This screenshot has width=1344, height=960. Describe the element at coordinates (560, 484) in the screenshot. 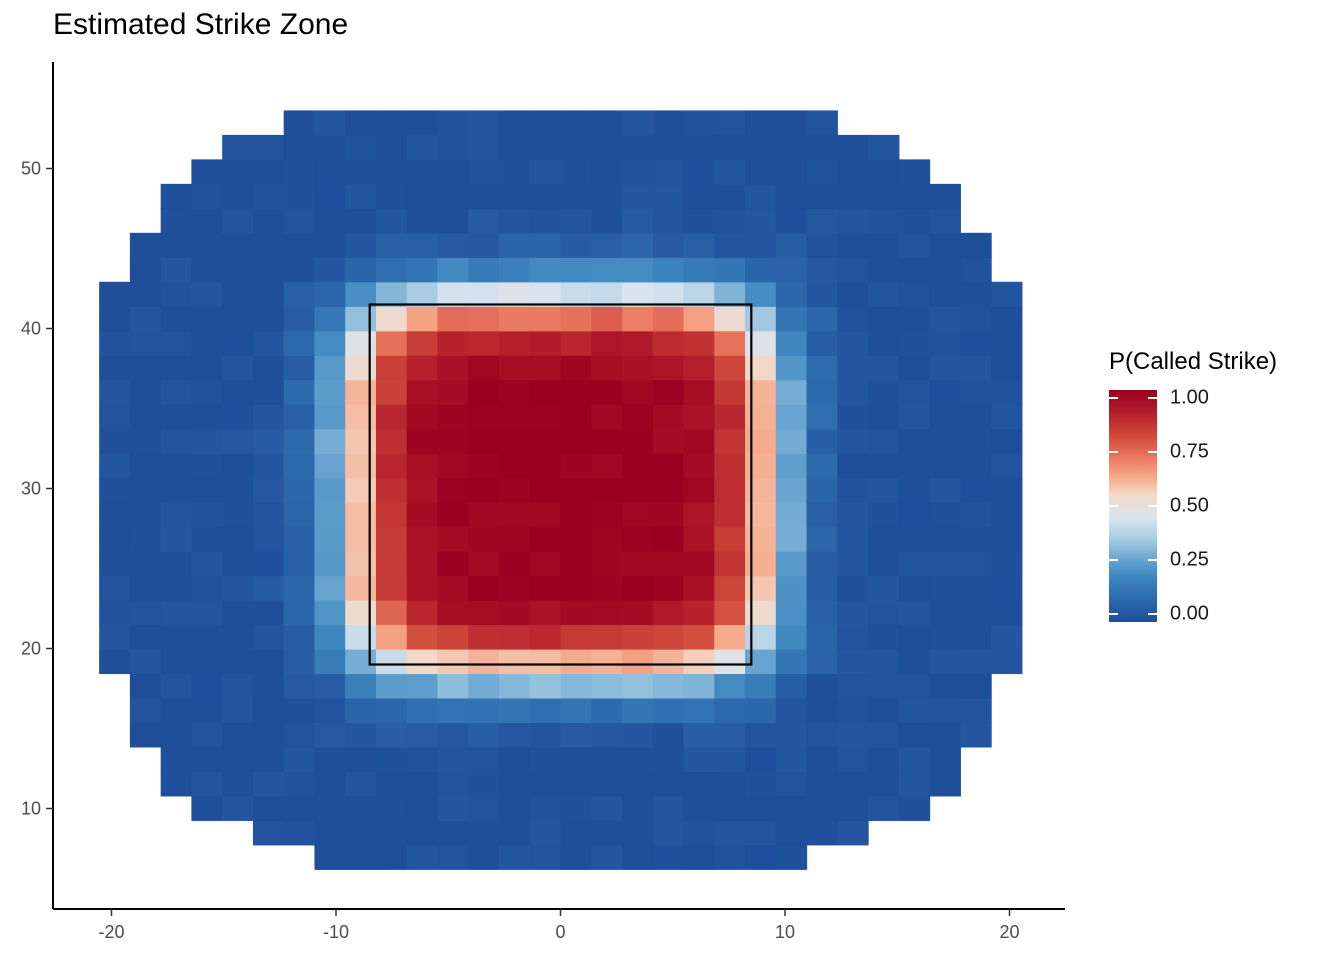

I see `strike-zone-box` at that location.